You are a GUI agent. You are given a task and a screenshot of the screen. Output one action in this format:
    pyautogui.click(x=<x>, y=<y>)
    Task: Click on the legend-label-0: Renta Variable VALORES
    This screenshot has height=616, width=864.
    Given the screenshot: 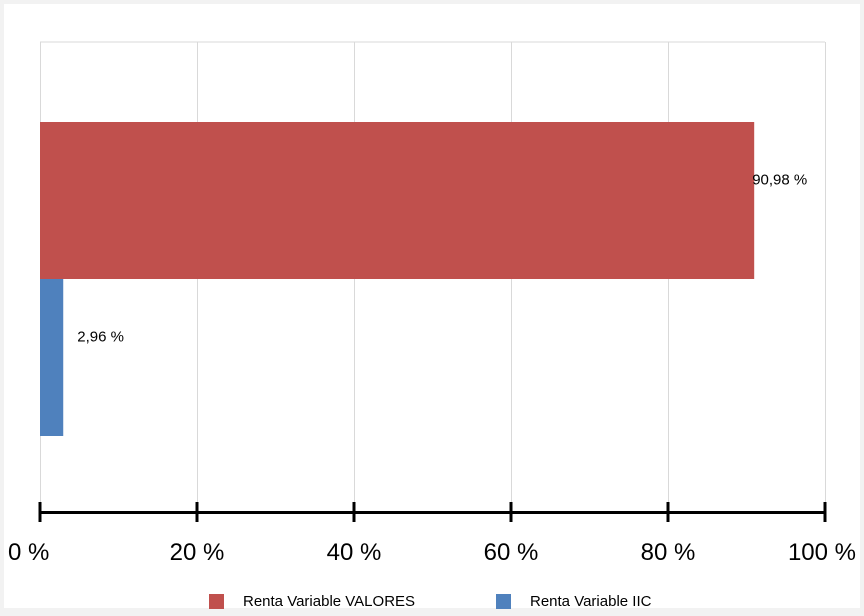 What is the action you would take?
    pyautogui.click(x=329, y=601)
    